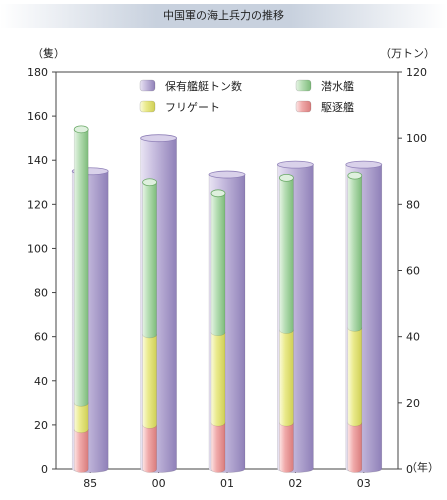 This screenshot has height=500, width=447. I want to click on right-tick-label: 100, so click(416, 138).